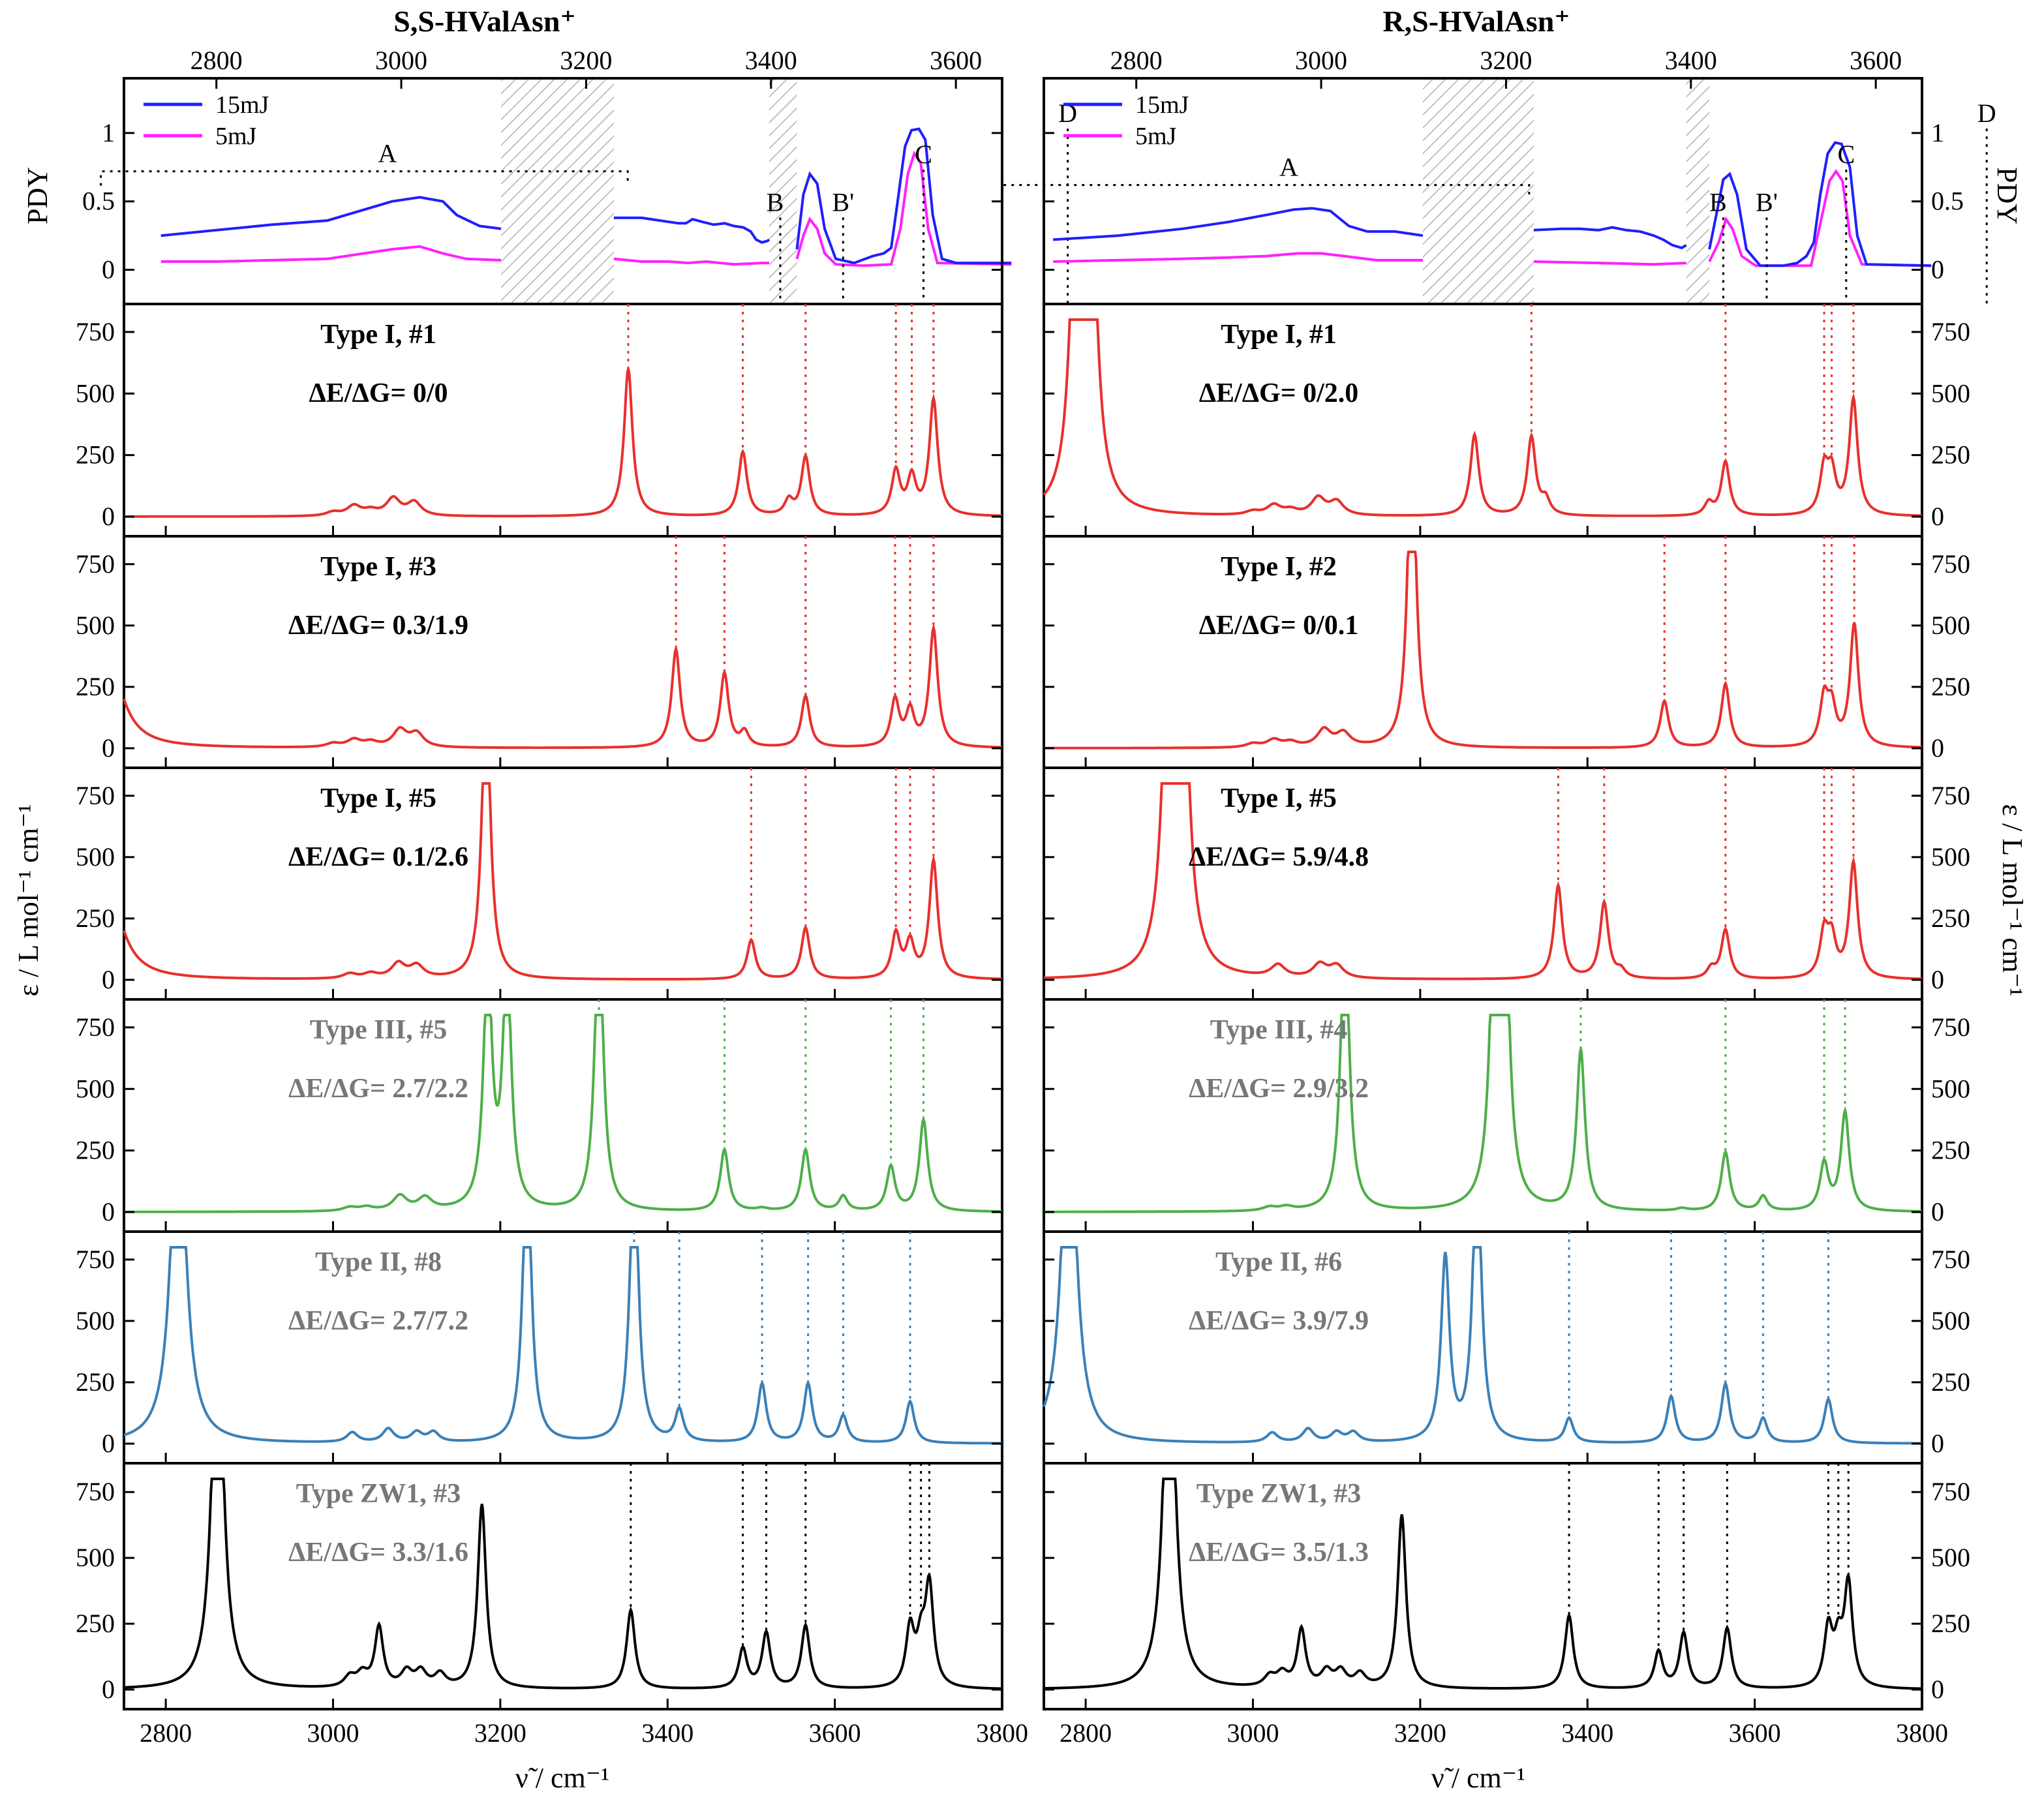 This screenshot has height=1807, width=2044. What do you see at coordinates (1279, 1553) in the screenshot?
I see `calc-energy-label: ΔE/ΔG= 3.5/1.3` at bounding box center [1279, 1553].